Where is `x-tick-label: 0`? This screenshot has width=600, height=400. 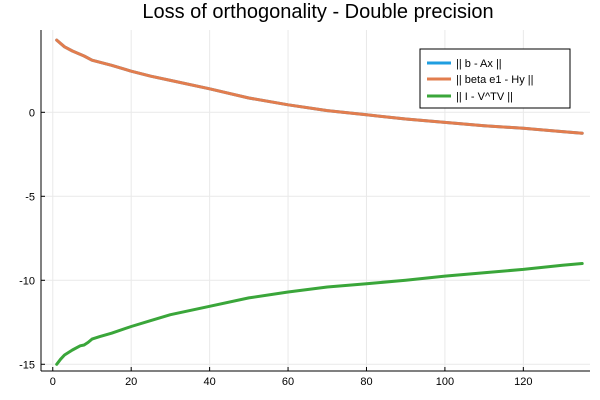
x-tick-label: 0 is located at coordinates (53, 382).